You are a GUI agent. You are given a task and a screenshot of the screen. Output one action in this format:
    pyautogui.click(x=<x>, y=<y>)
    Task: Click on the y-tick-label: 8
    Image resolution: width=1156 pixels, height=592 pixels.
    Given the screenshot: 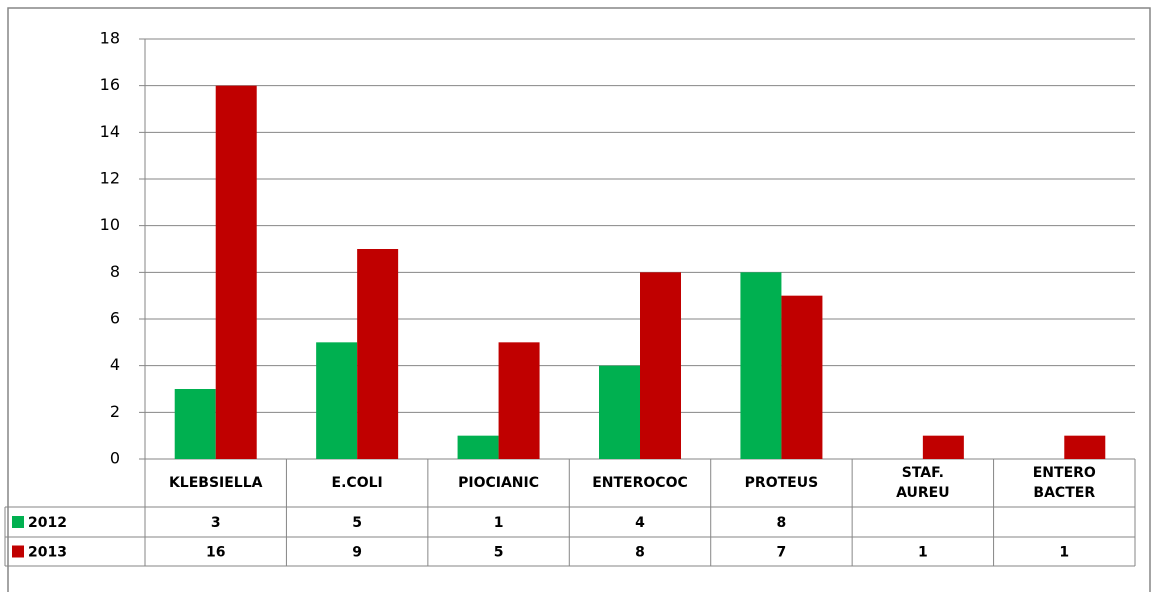 What is the action you would take?
    pyautogui.click(x=115, y=271)
    